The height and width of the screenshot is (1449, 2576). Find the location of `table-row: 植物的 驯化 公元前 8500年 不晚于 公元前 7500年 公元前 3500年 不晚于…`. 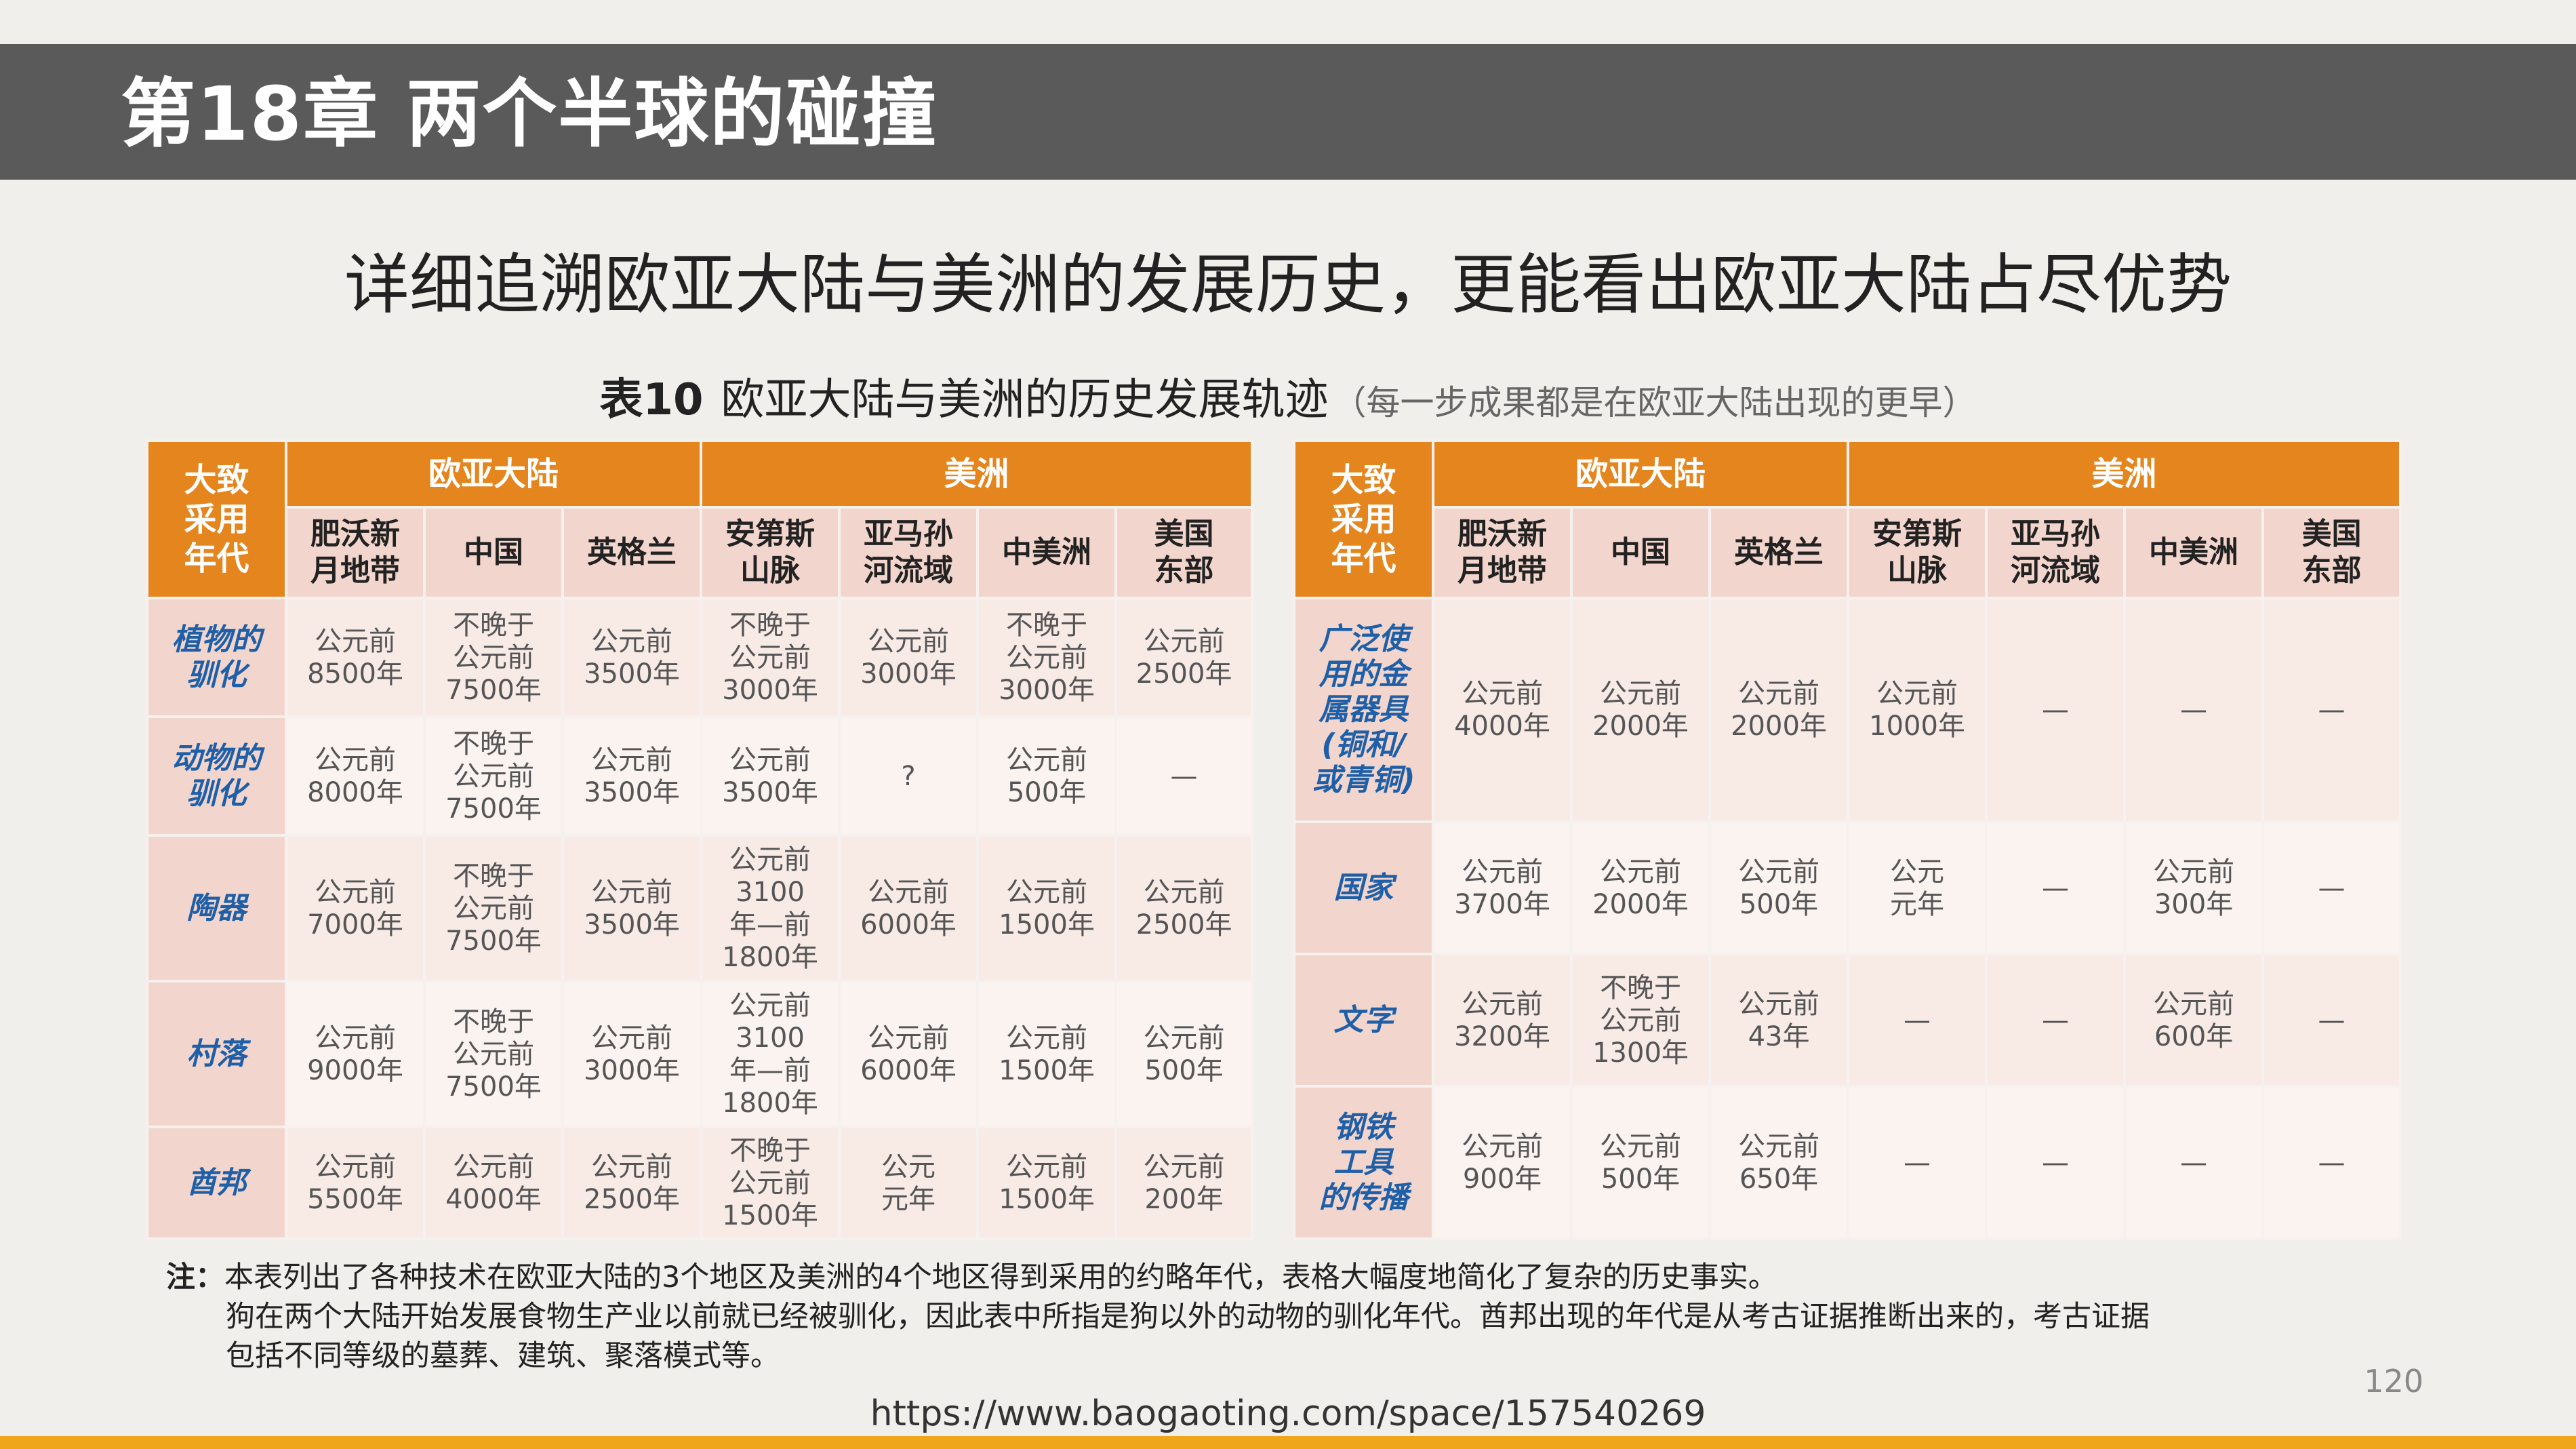

table-row: 植物的 驯化 公元前 8500年 不晚于 公元前 7500年 公元前 3500年 不晚于… is located at coordinates (700, 657).